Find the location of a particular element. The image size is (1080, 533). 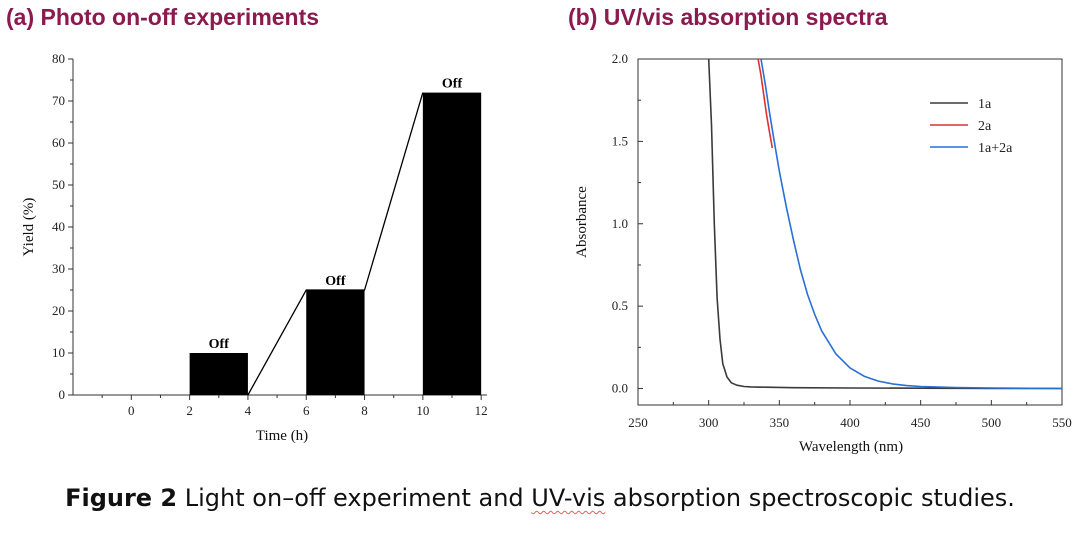

y-axis-label: Absorbance is located at coordinates (582, 222).